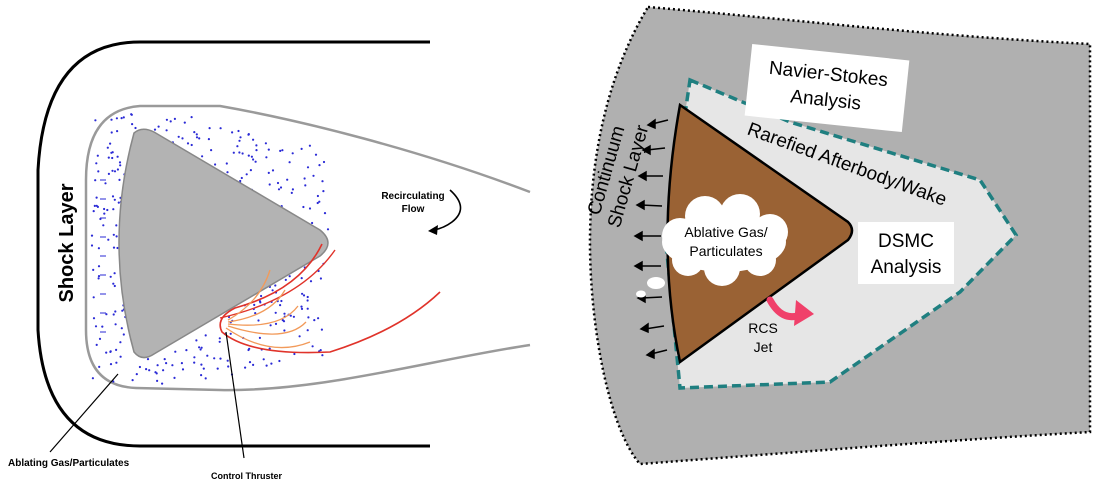 The height and width of the screenshot is (484, 1105). What do you see at coordinates (445, 212) in the screenshot?
I see `recirculation-arrow-icon` at bounding box center [445, 212].